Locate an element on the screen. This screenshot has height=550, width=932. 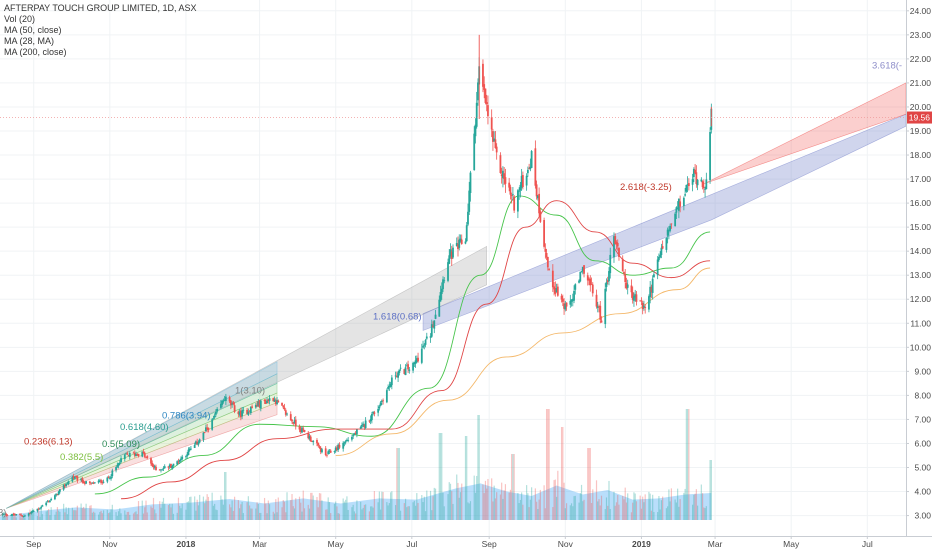
price-tick-label: 12.00 is located at coordinates (921, 299).